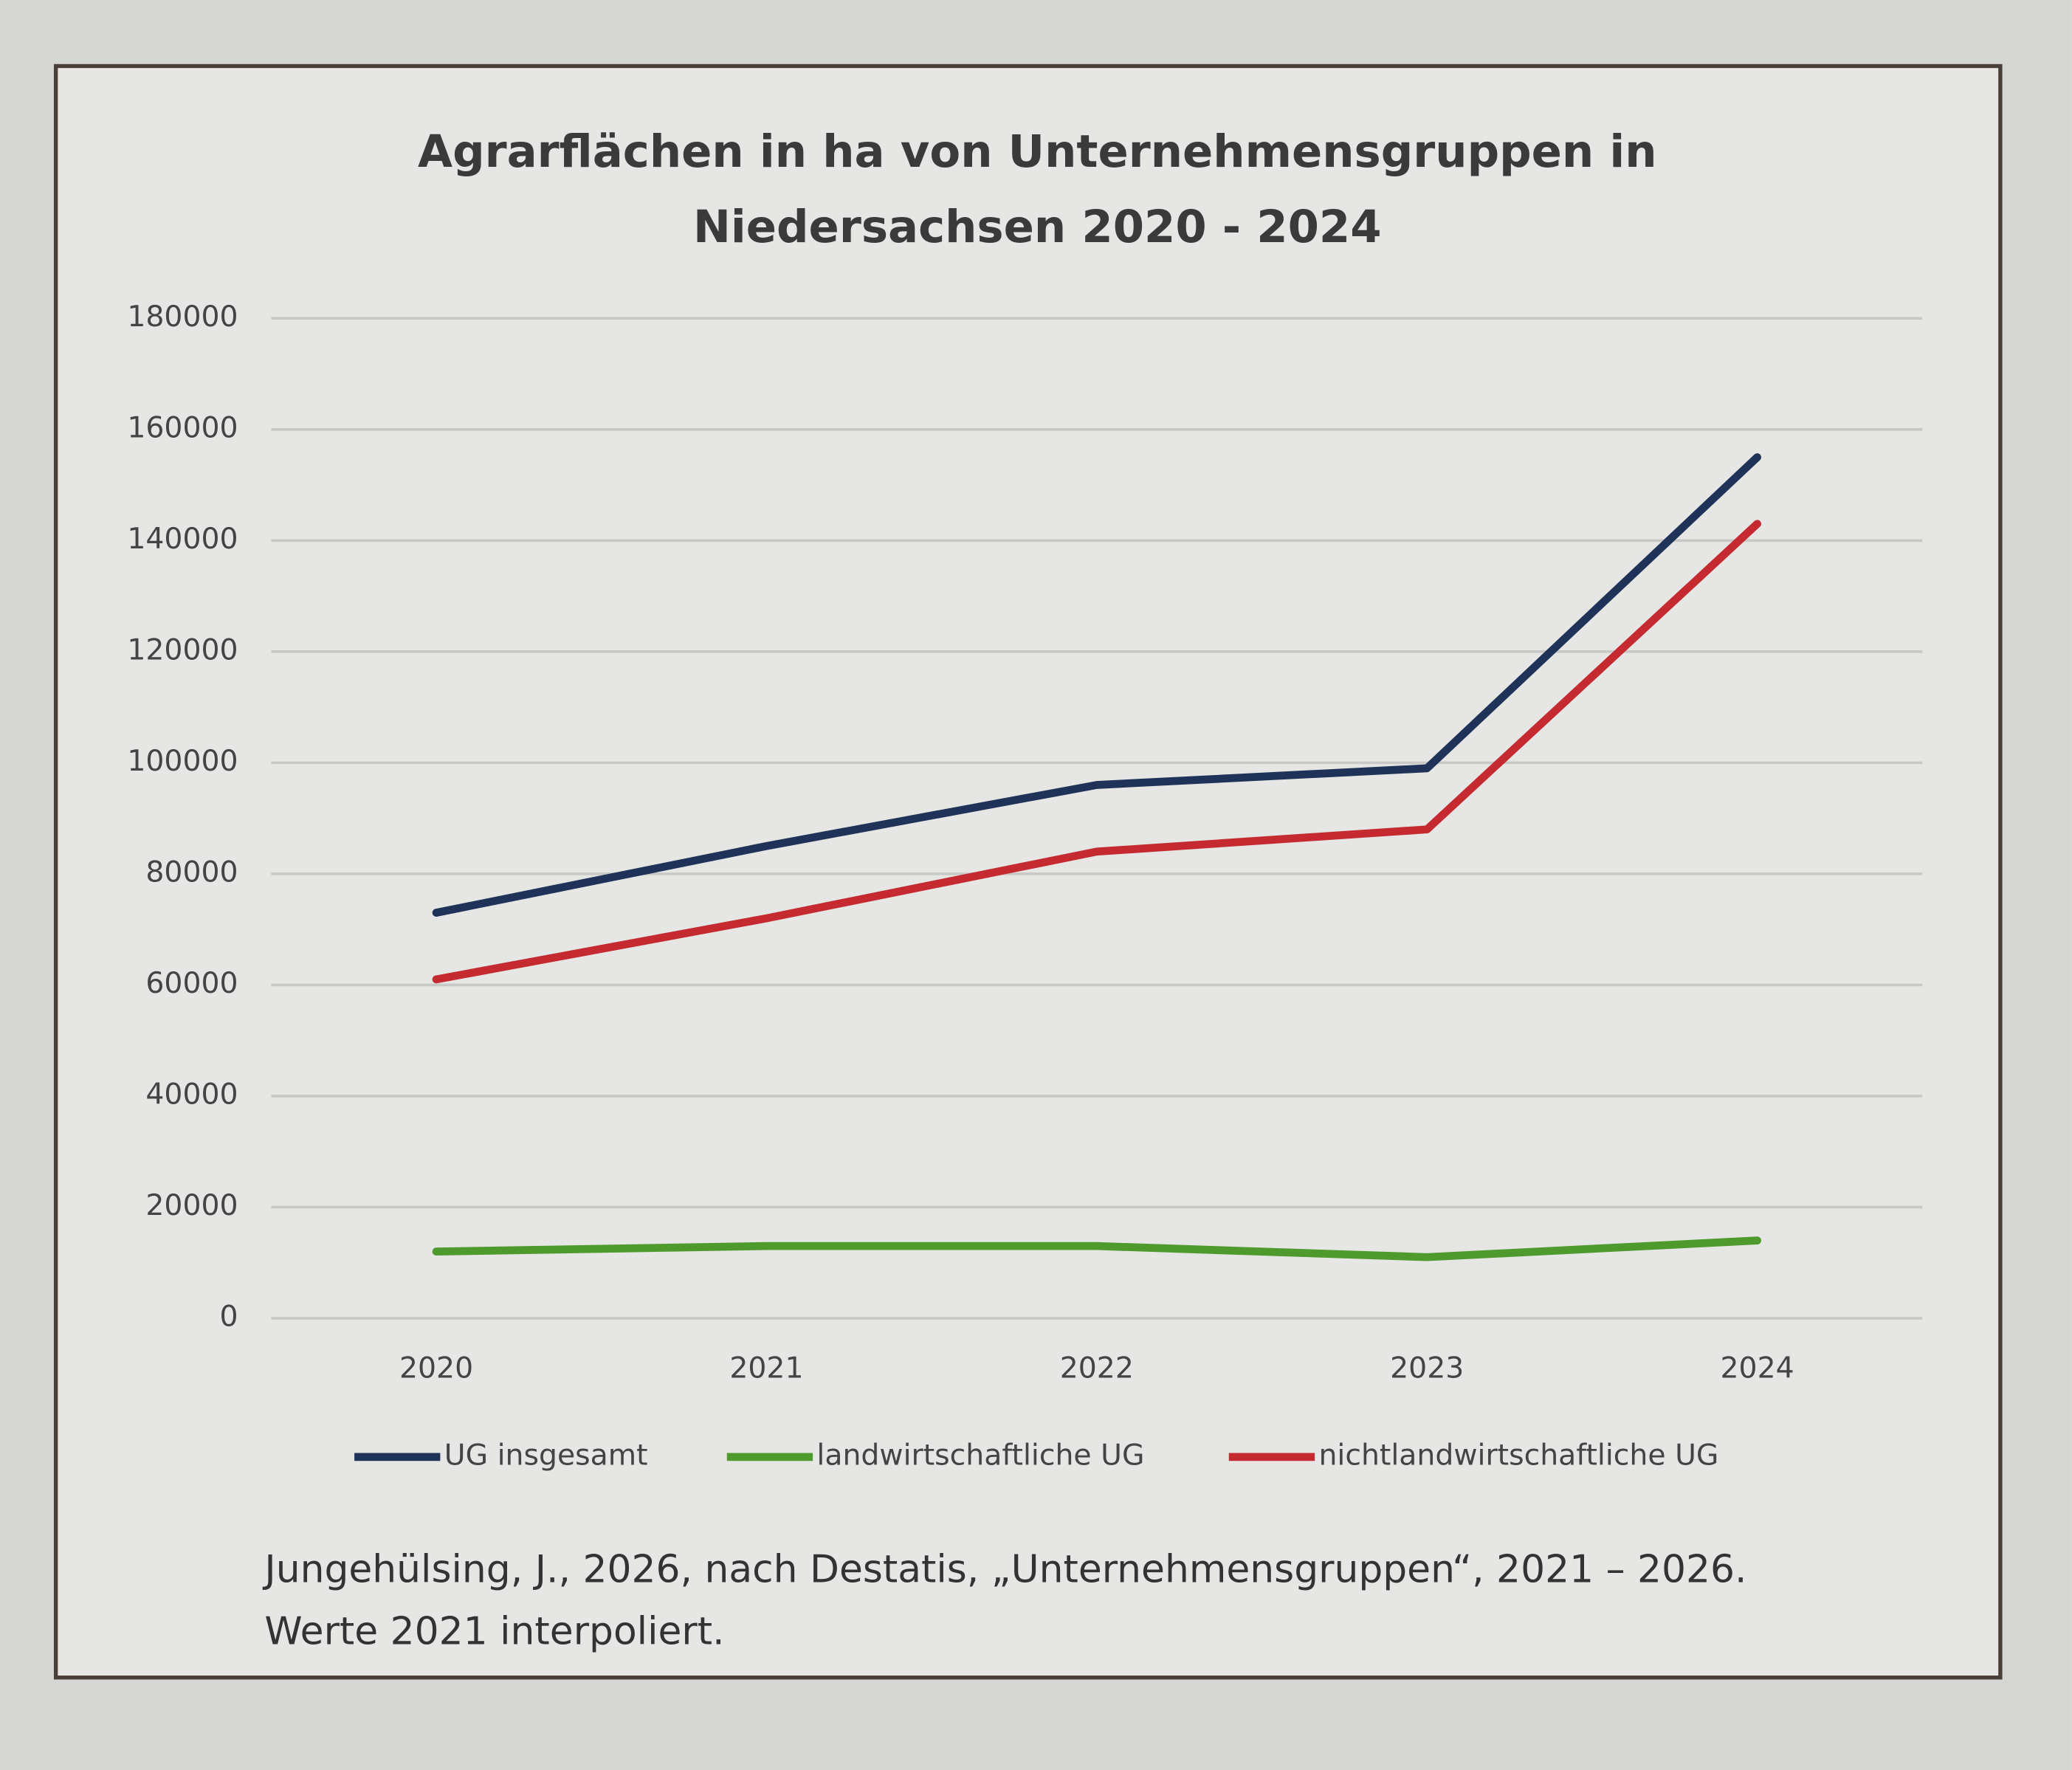 This screenshot has height=1770, width=2072. I want to click on chart-title: Niedersachsen 2020 - 2024, so click(1037, 228).